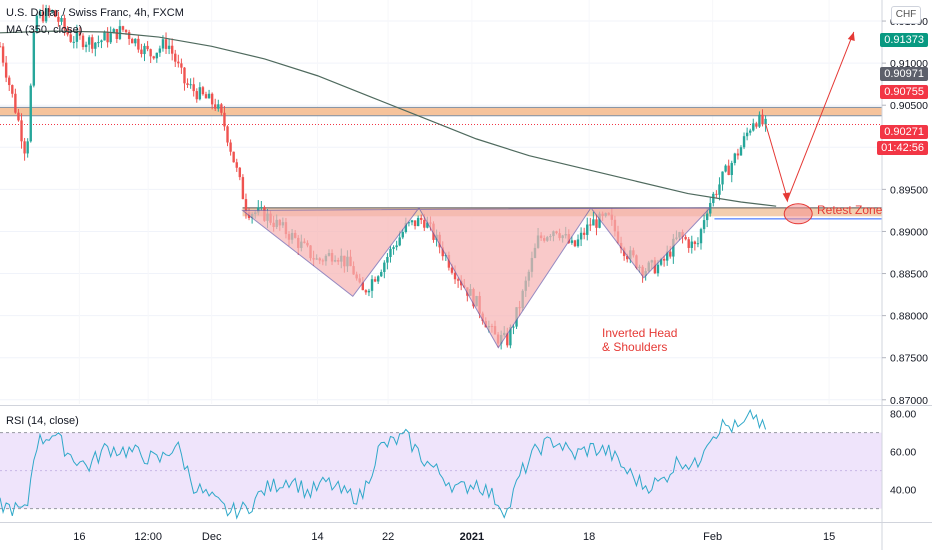 The height and width of the screenshot is (555, 932). I want to click on time-tick-label: Feb, so click(712, 537).